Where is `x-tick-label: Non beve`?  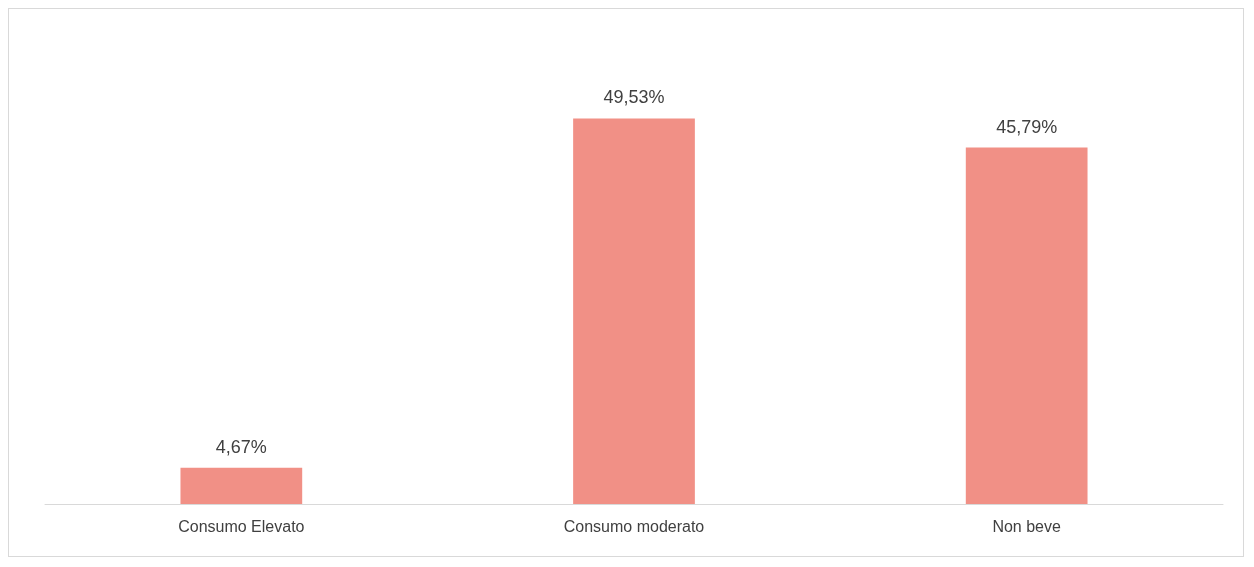 x-tick-label: Non beve is located at coordinates (1027, 526).